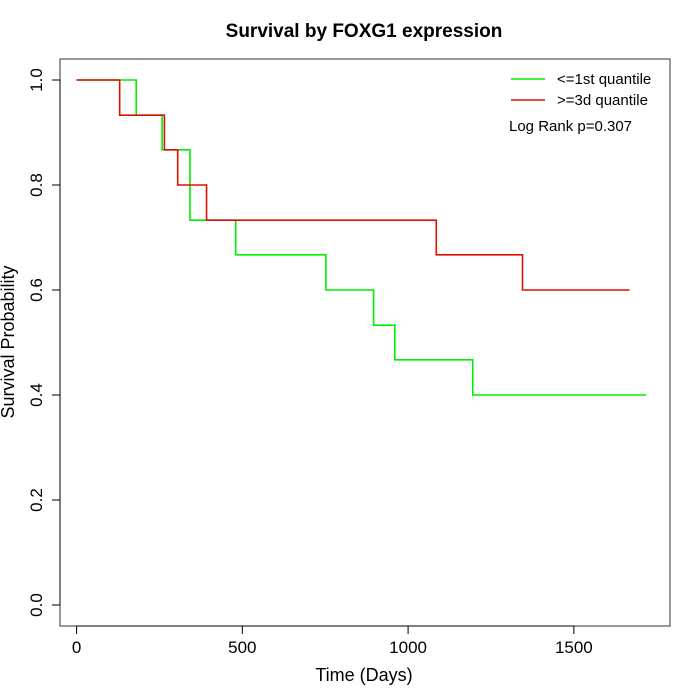  What do you see at coordinates (76, 647) in the screenshot?
I see `x-tick-label: 0` at bounding box center [76, 647].